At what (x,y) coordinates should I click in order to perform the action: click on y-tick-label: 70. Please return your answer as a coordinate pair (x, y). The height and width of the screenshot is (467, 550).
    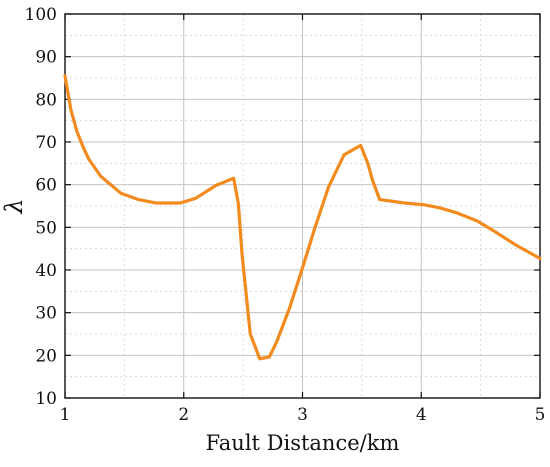
    Looking at the image, I should click on (46, 143).